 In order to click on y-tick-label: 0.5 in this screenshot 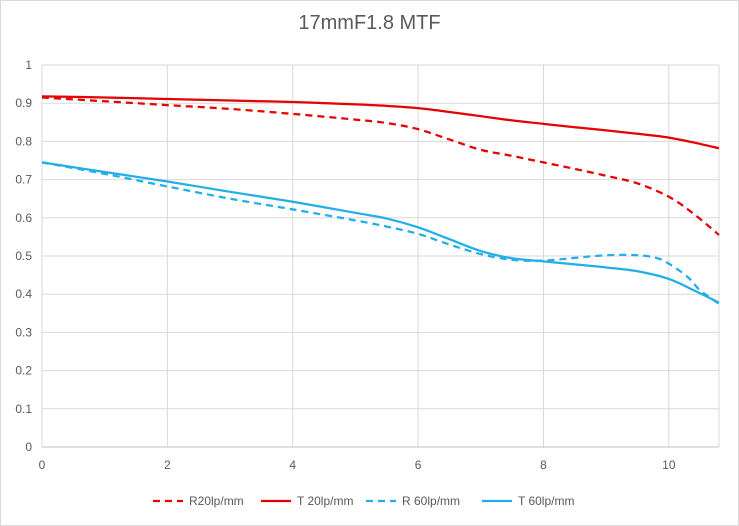, I will do `click(23, 256)`.